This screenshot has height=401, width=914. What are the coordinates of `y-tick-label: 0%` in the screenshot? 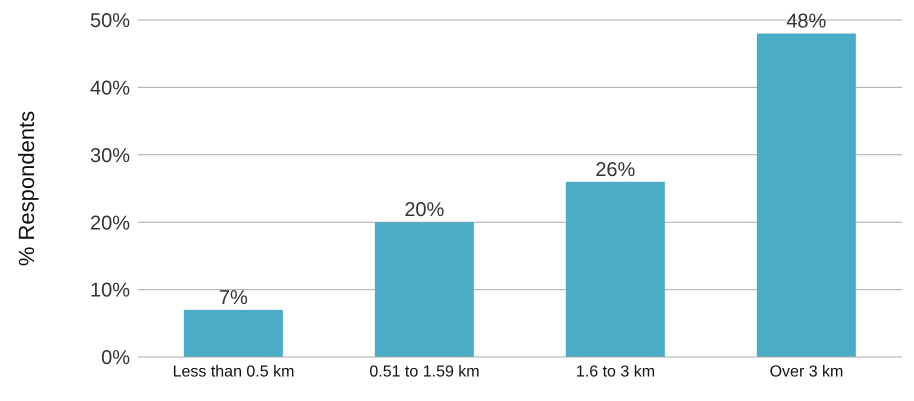 It's located at (115, 358).